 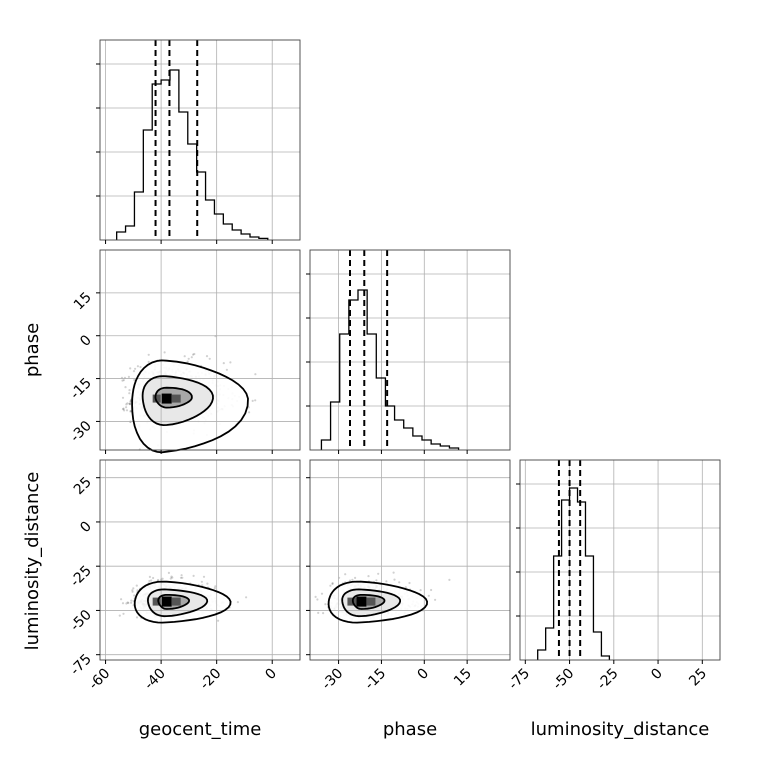 I want to click on xtick-label-phase: 15, so click(x=463, y=678).